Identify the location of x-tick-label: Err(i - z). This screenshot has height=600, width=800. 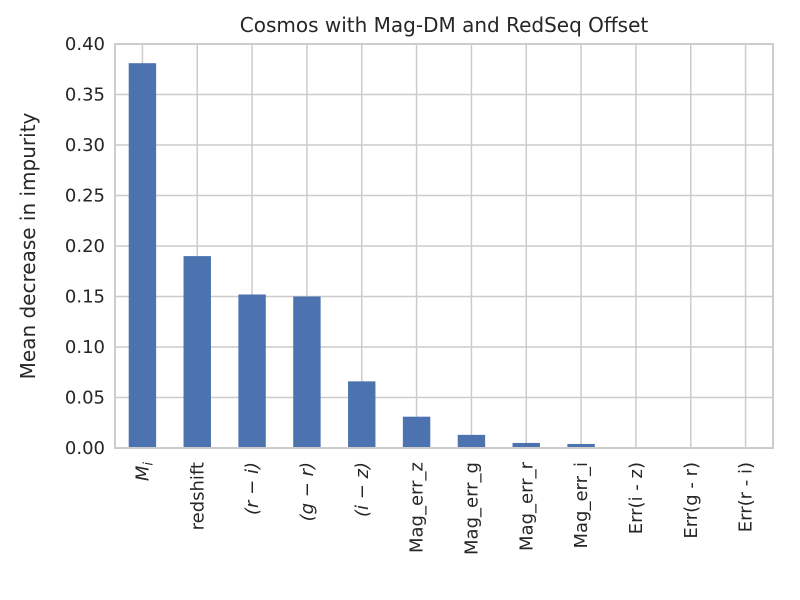
(636, 498).